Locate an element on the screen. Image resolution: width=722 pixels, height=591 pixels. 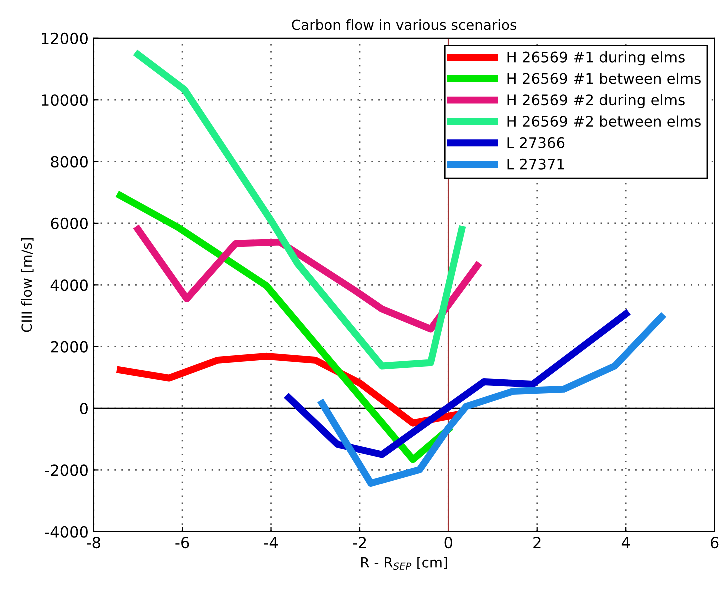
legend-label: L 27366 is located at coordinates (536, 142).